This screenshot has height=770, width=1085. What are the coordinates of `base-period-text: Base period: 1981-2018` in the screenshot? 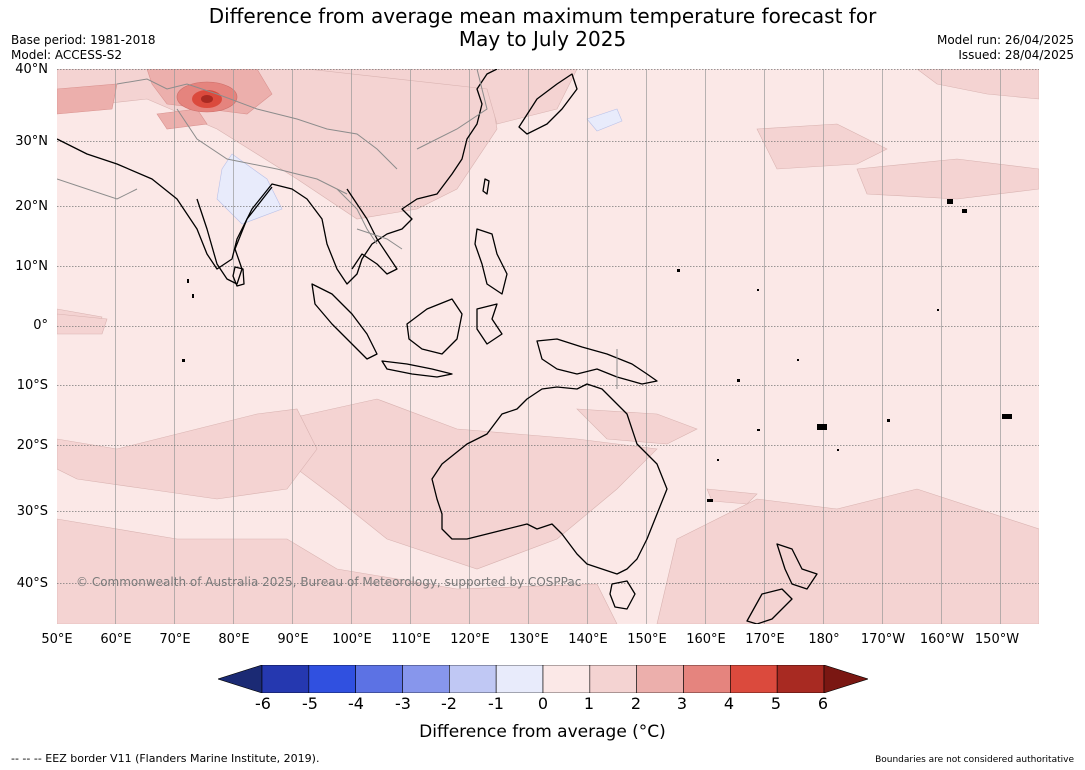 It's located at (83, 40).